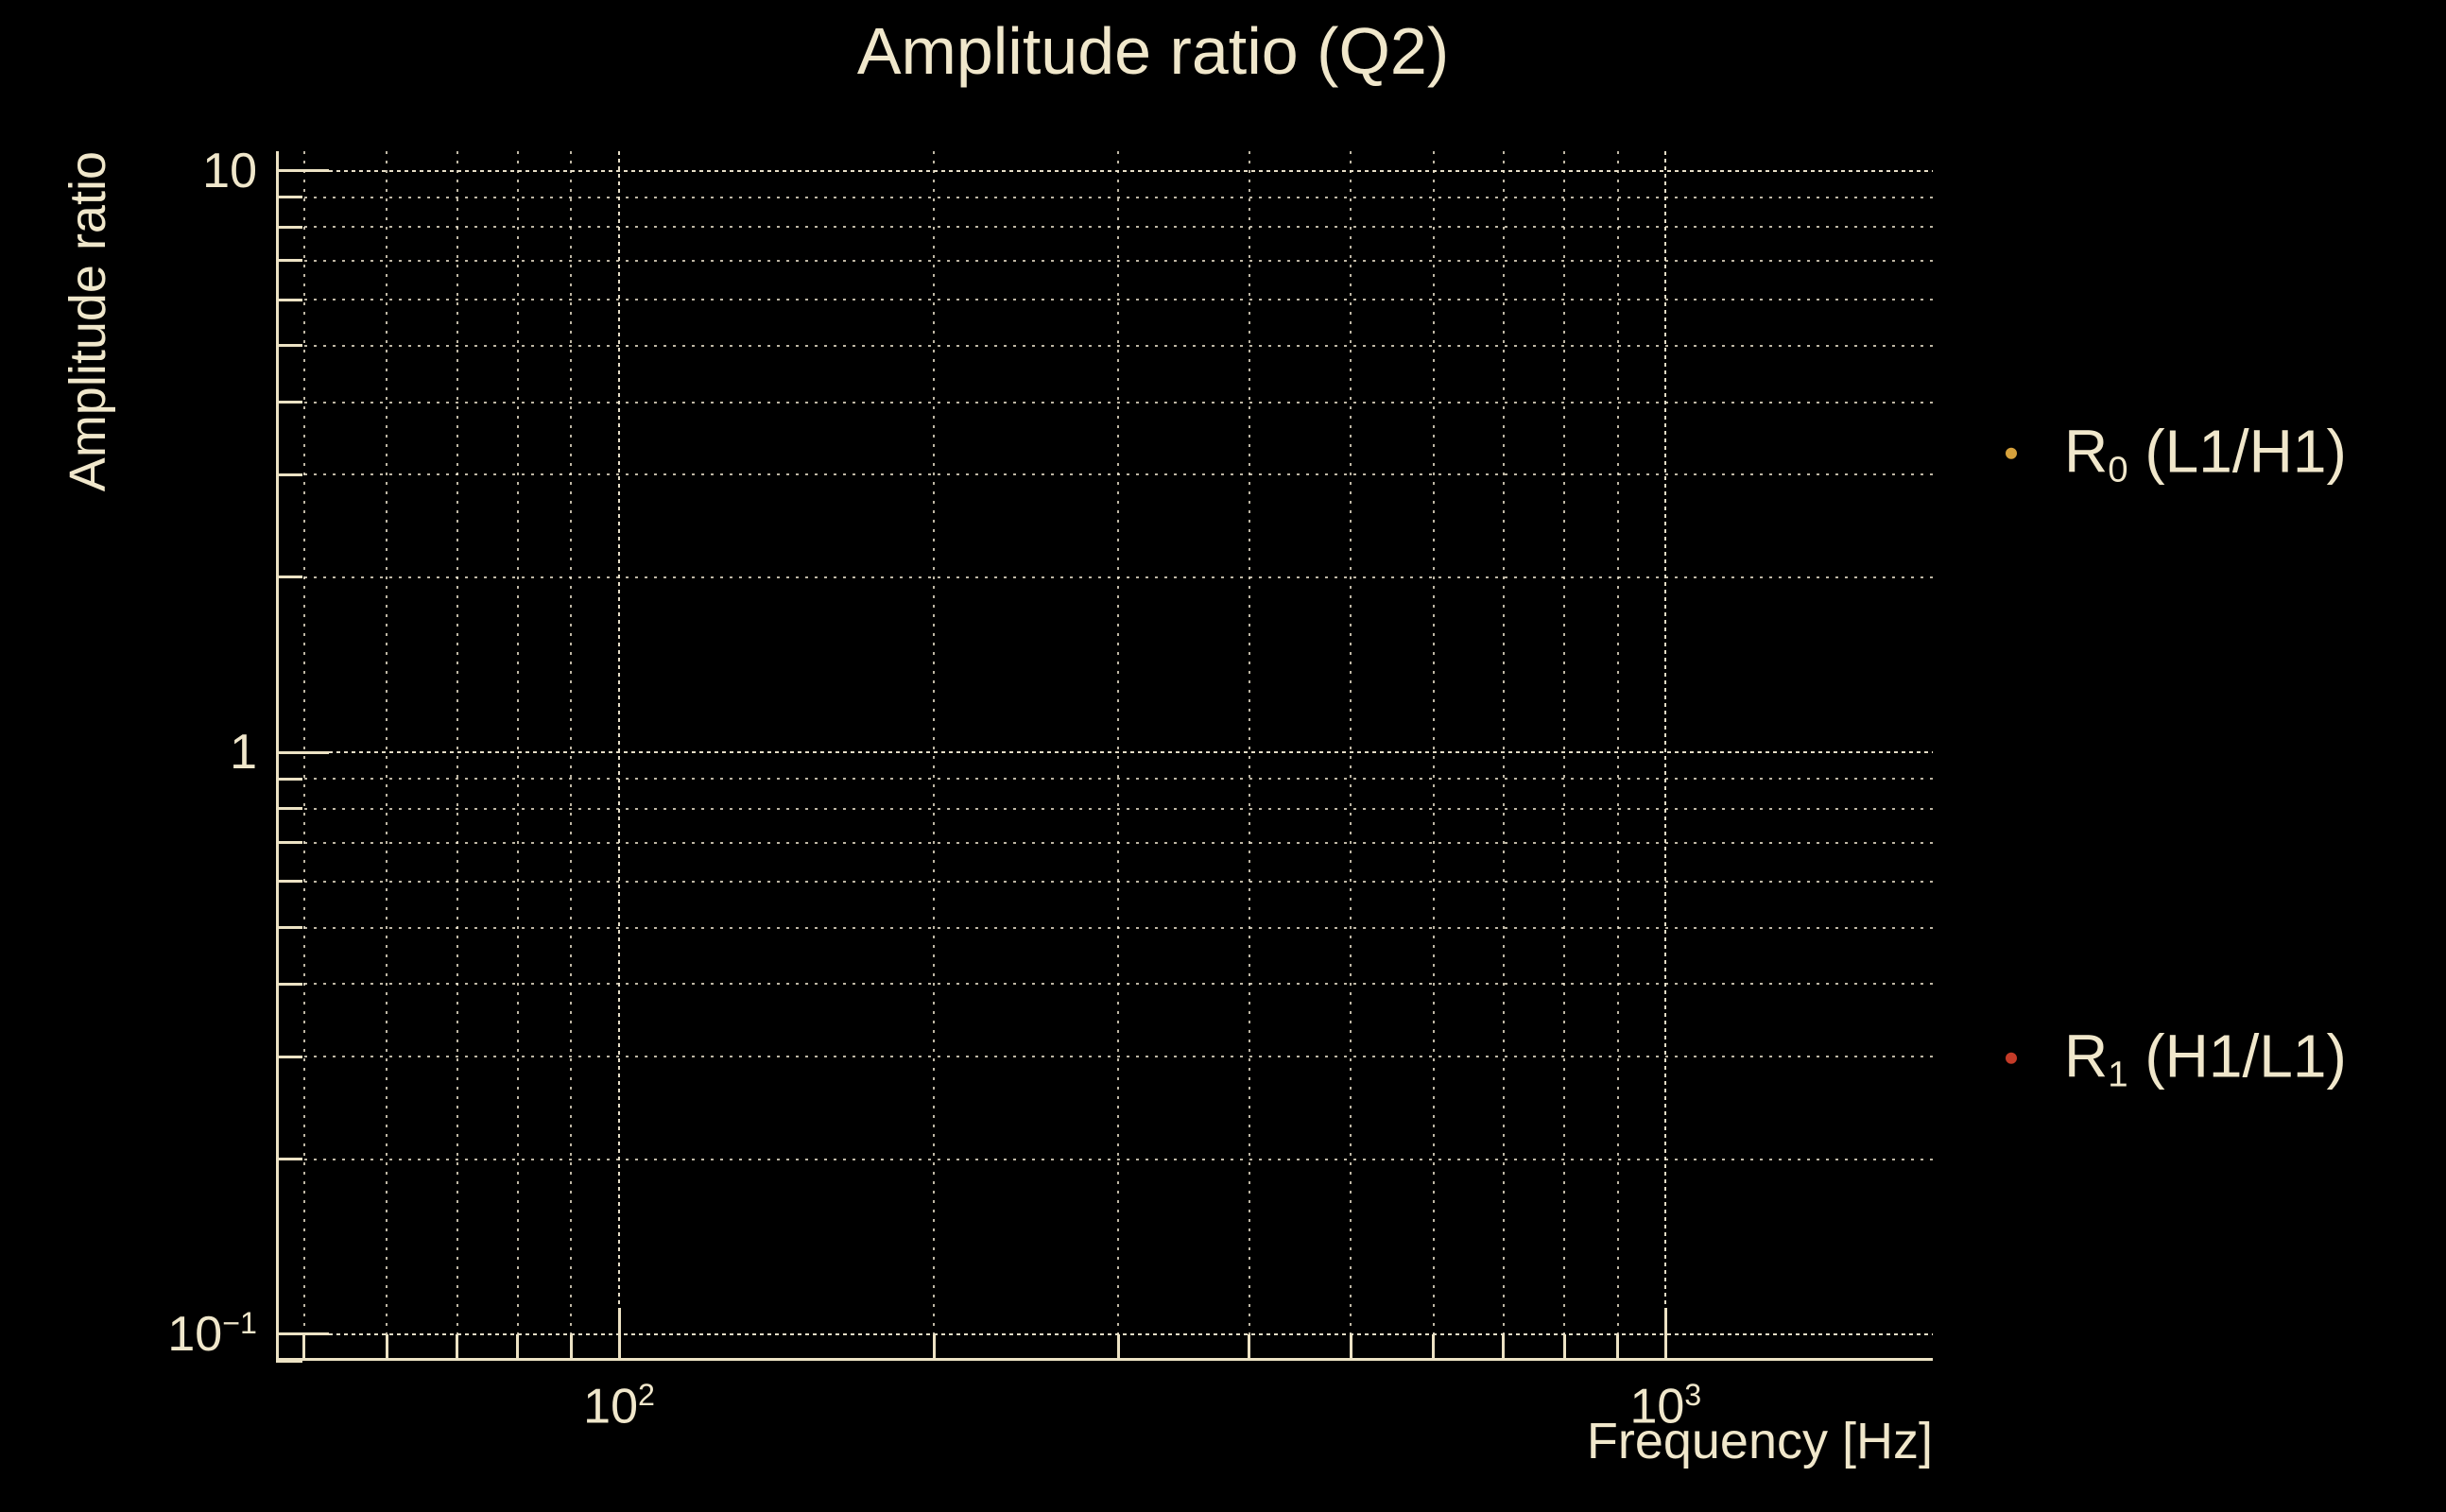  I want to click on x-tick-label-100: 10², so click(619, 1406).